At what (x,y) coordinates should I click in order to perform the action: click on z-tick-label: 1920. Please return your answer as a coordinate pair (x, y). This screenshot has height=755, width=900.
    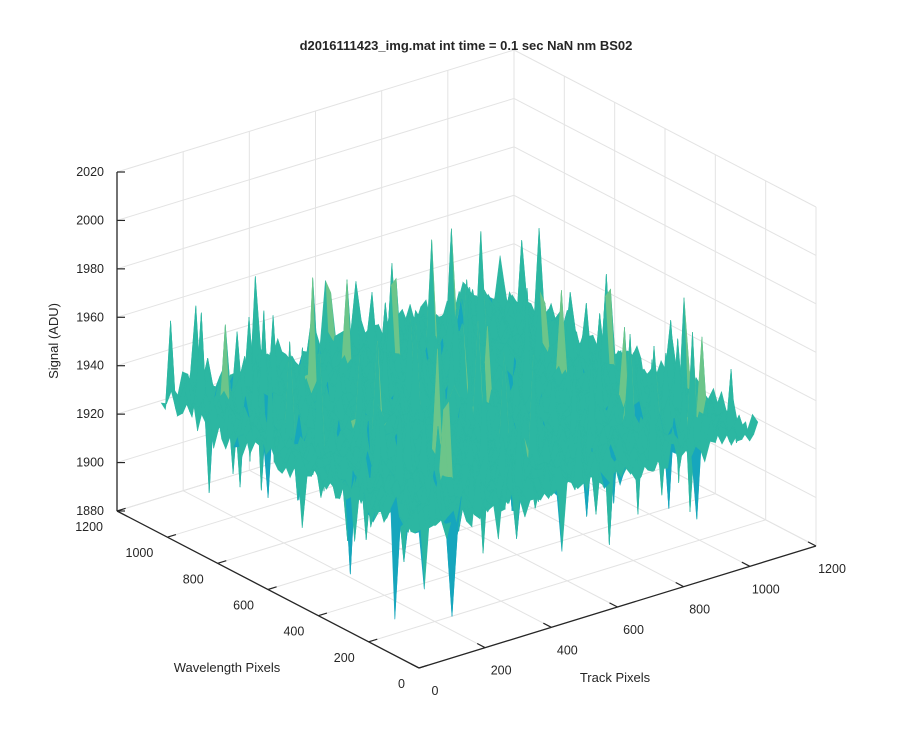
    Looking at the image, I should click on (90, 414).